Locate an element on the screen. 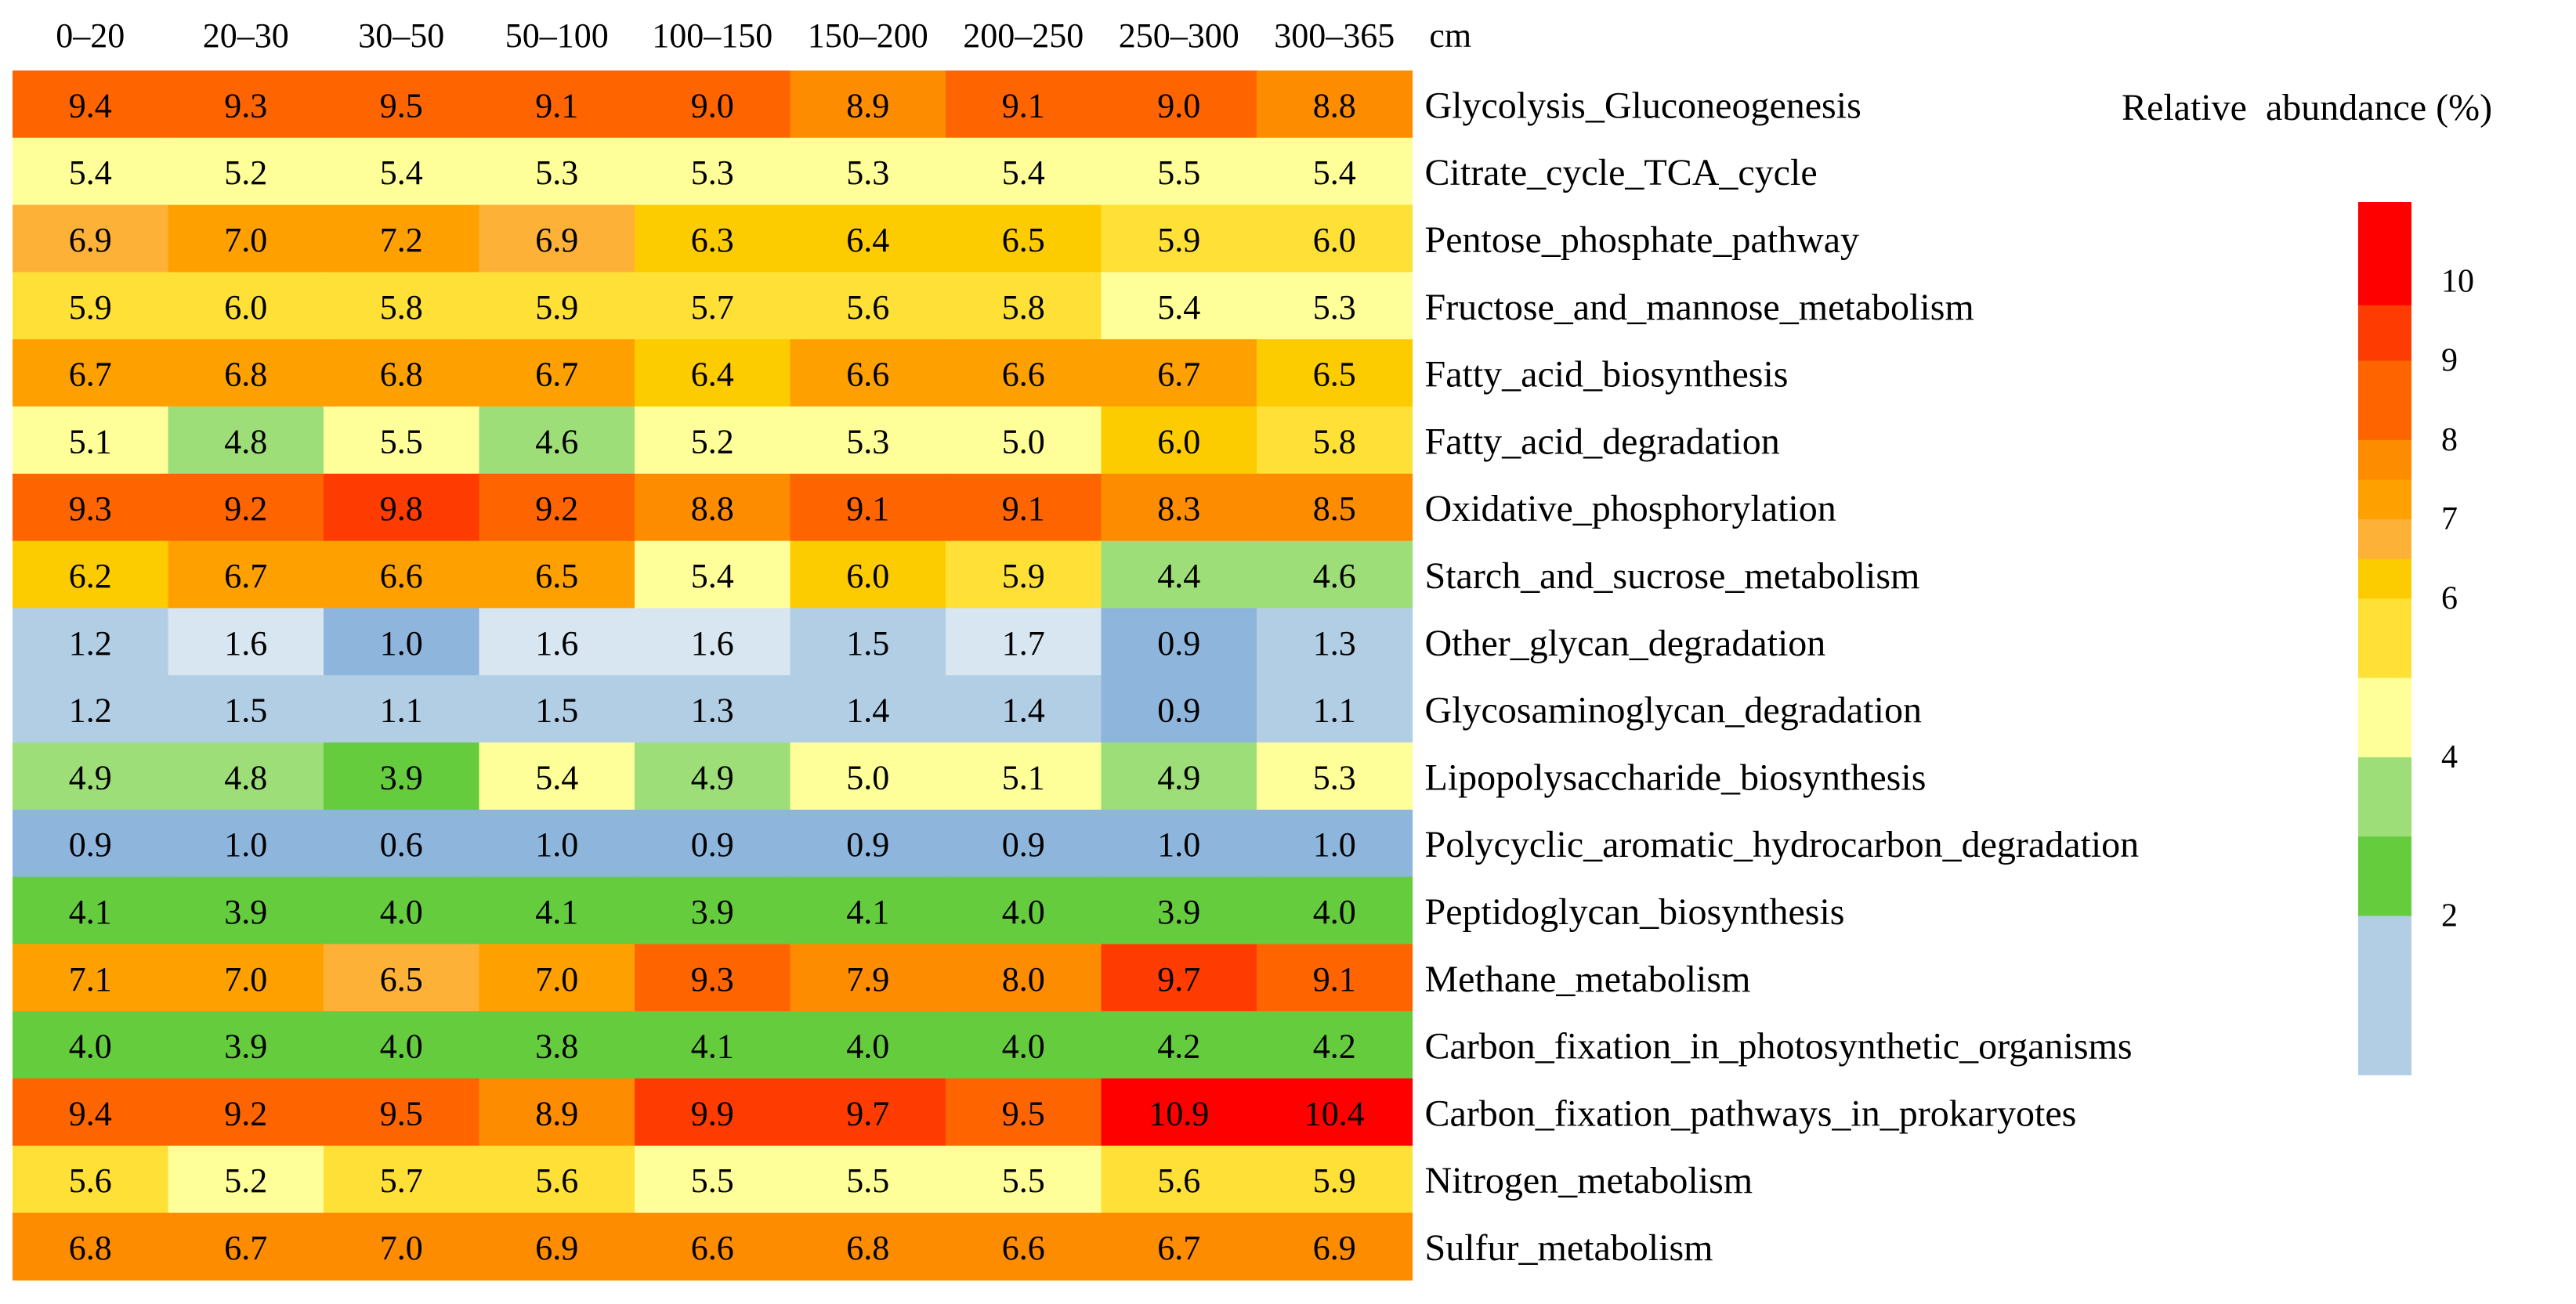 This screenshot has width=2576, height=1304. cell-value: 5.6 is located at coordinates (1178, 1180).